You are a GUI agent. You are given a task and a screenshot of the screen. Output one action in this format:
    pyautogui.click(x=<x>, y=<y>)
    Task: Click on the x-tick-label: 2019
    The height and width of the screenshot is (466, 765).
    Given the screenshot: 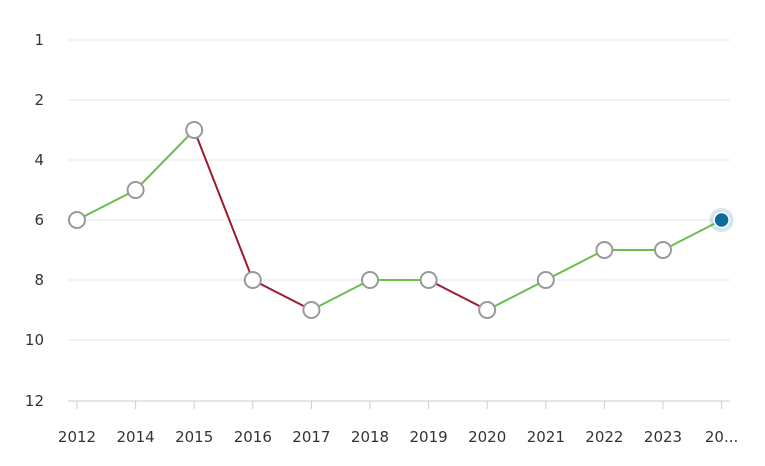 What is the action you would take?
    pyautogui.click(x=429, y=437)
    